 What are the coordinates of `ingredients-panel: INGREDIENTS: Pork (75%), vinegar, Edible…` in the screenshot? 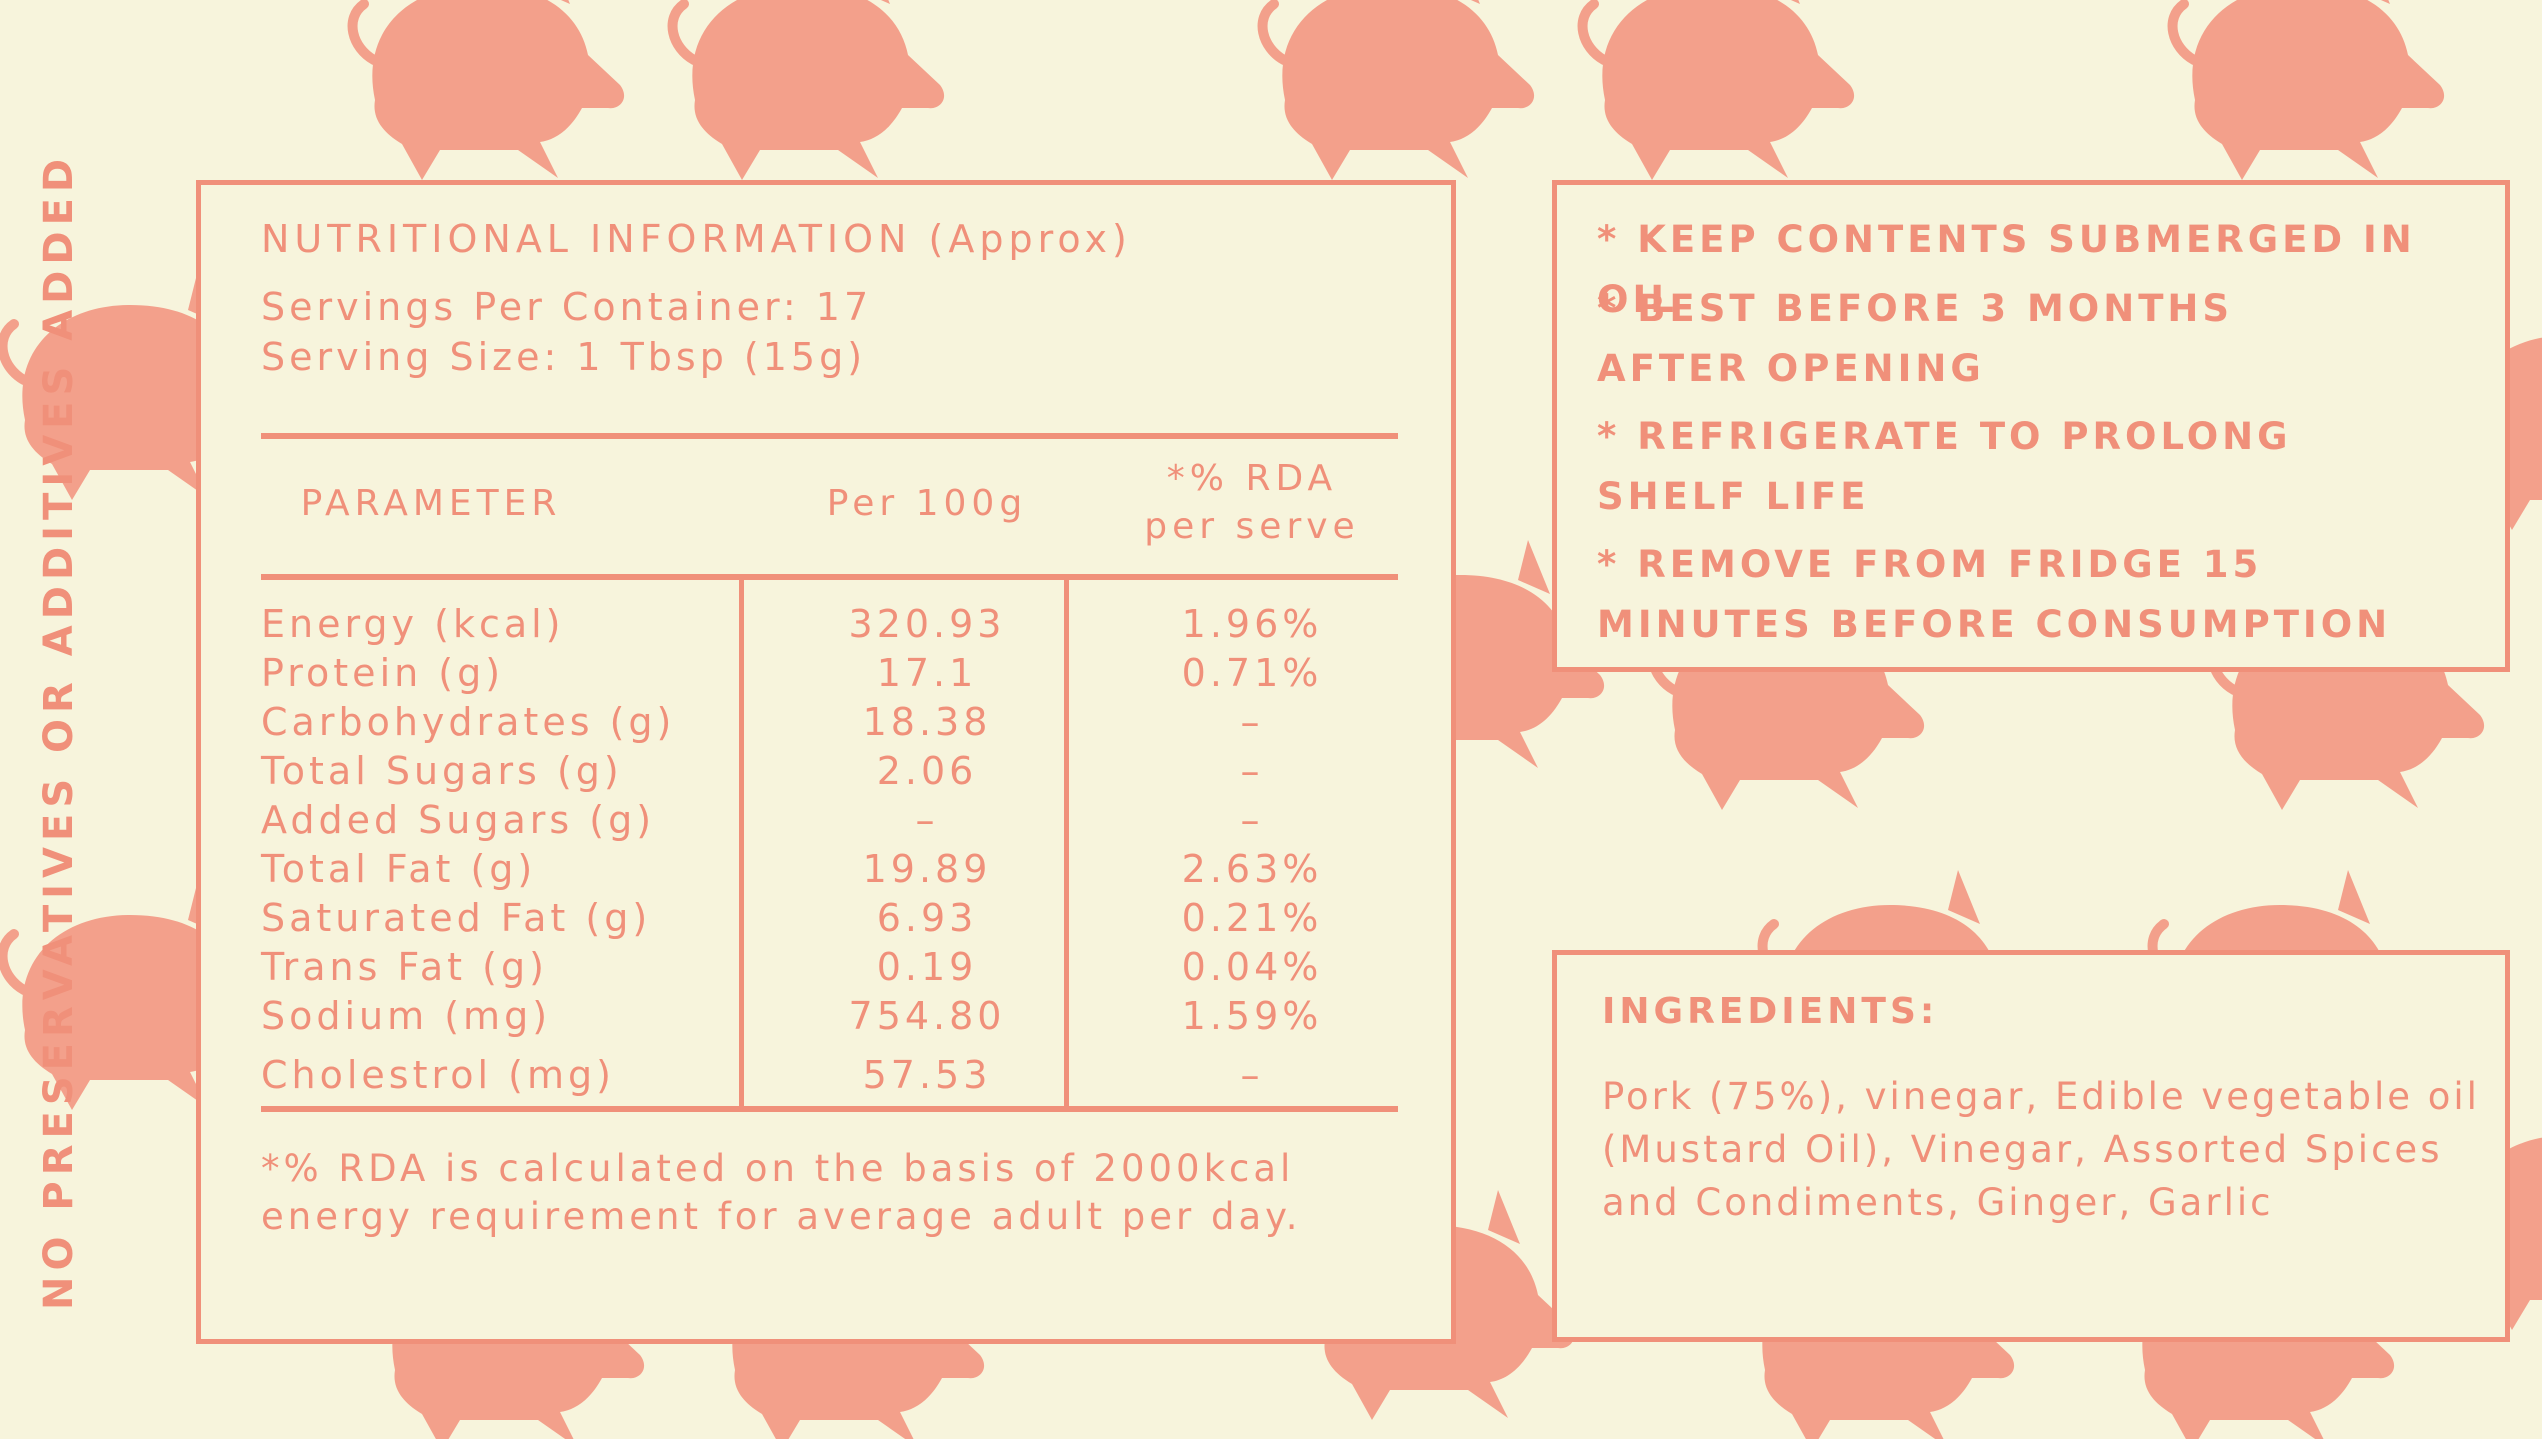 It's located at (2031, 1146).